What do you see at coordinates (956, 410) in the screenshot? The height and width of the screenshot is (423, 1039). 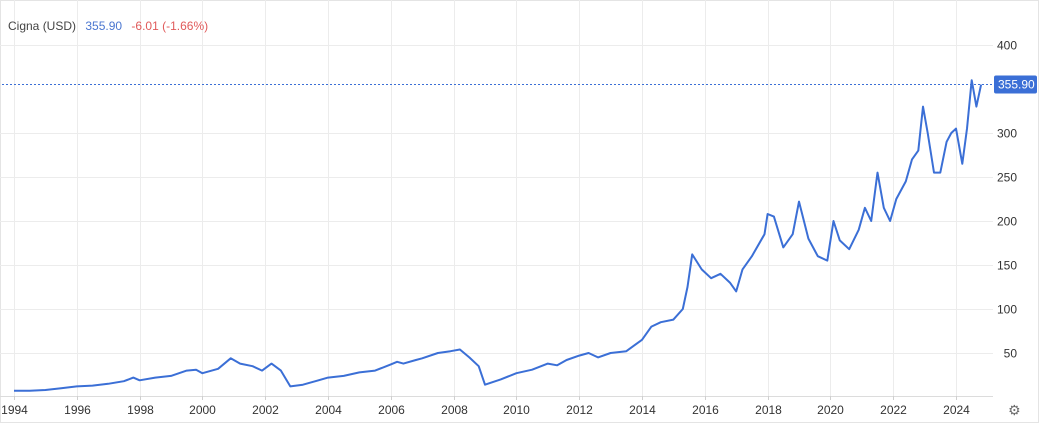 I see `x-tick-label: 2024` at bounding box center [956, 410].